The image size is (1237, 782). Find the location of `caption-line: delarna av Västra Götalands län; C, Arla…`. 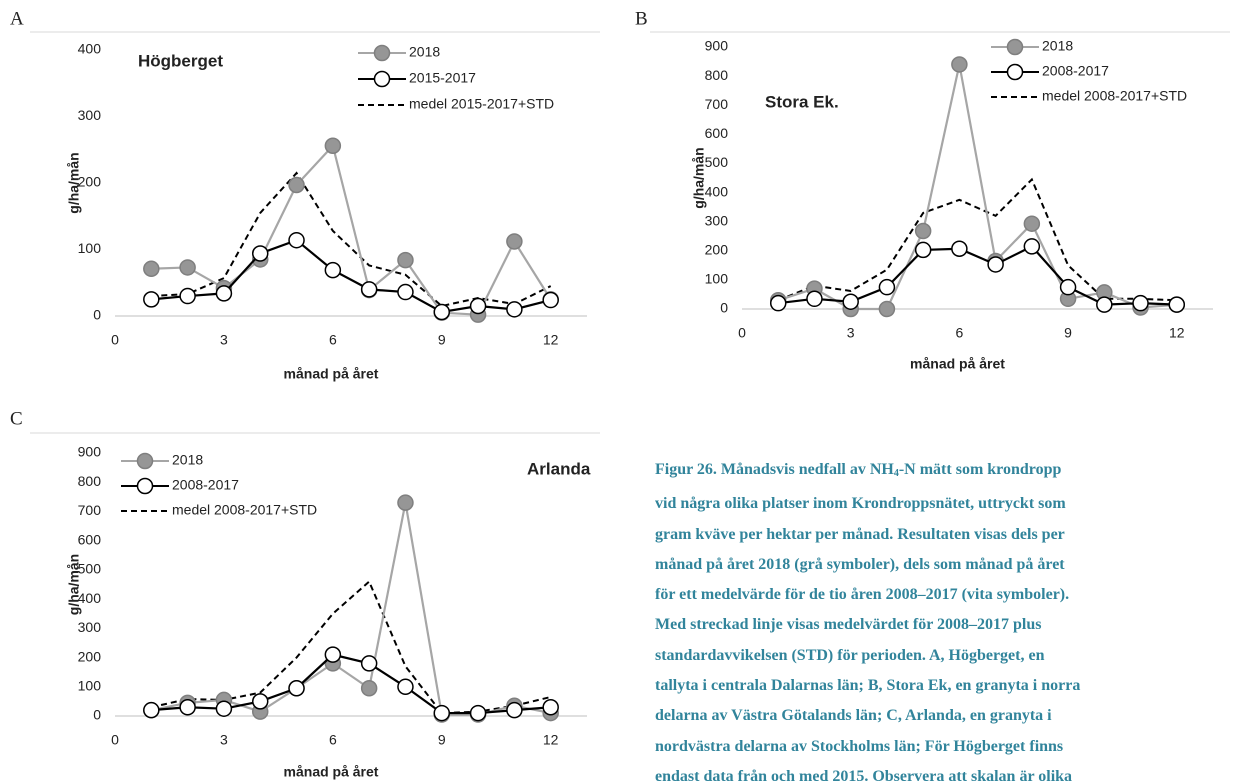

caption-line: delarna av Västra Götalands län; C, Arla… is located at coordinates (853, 716).